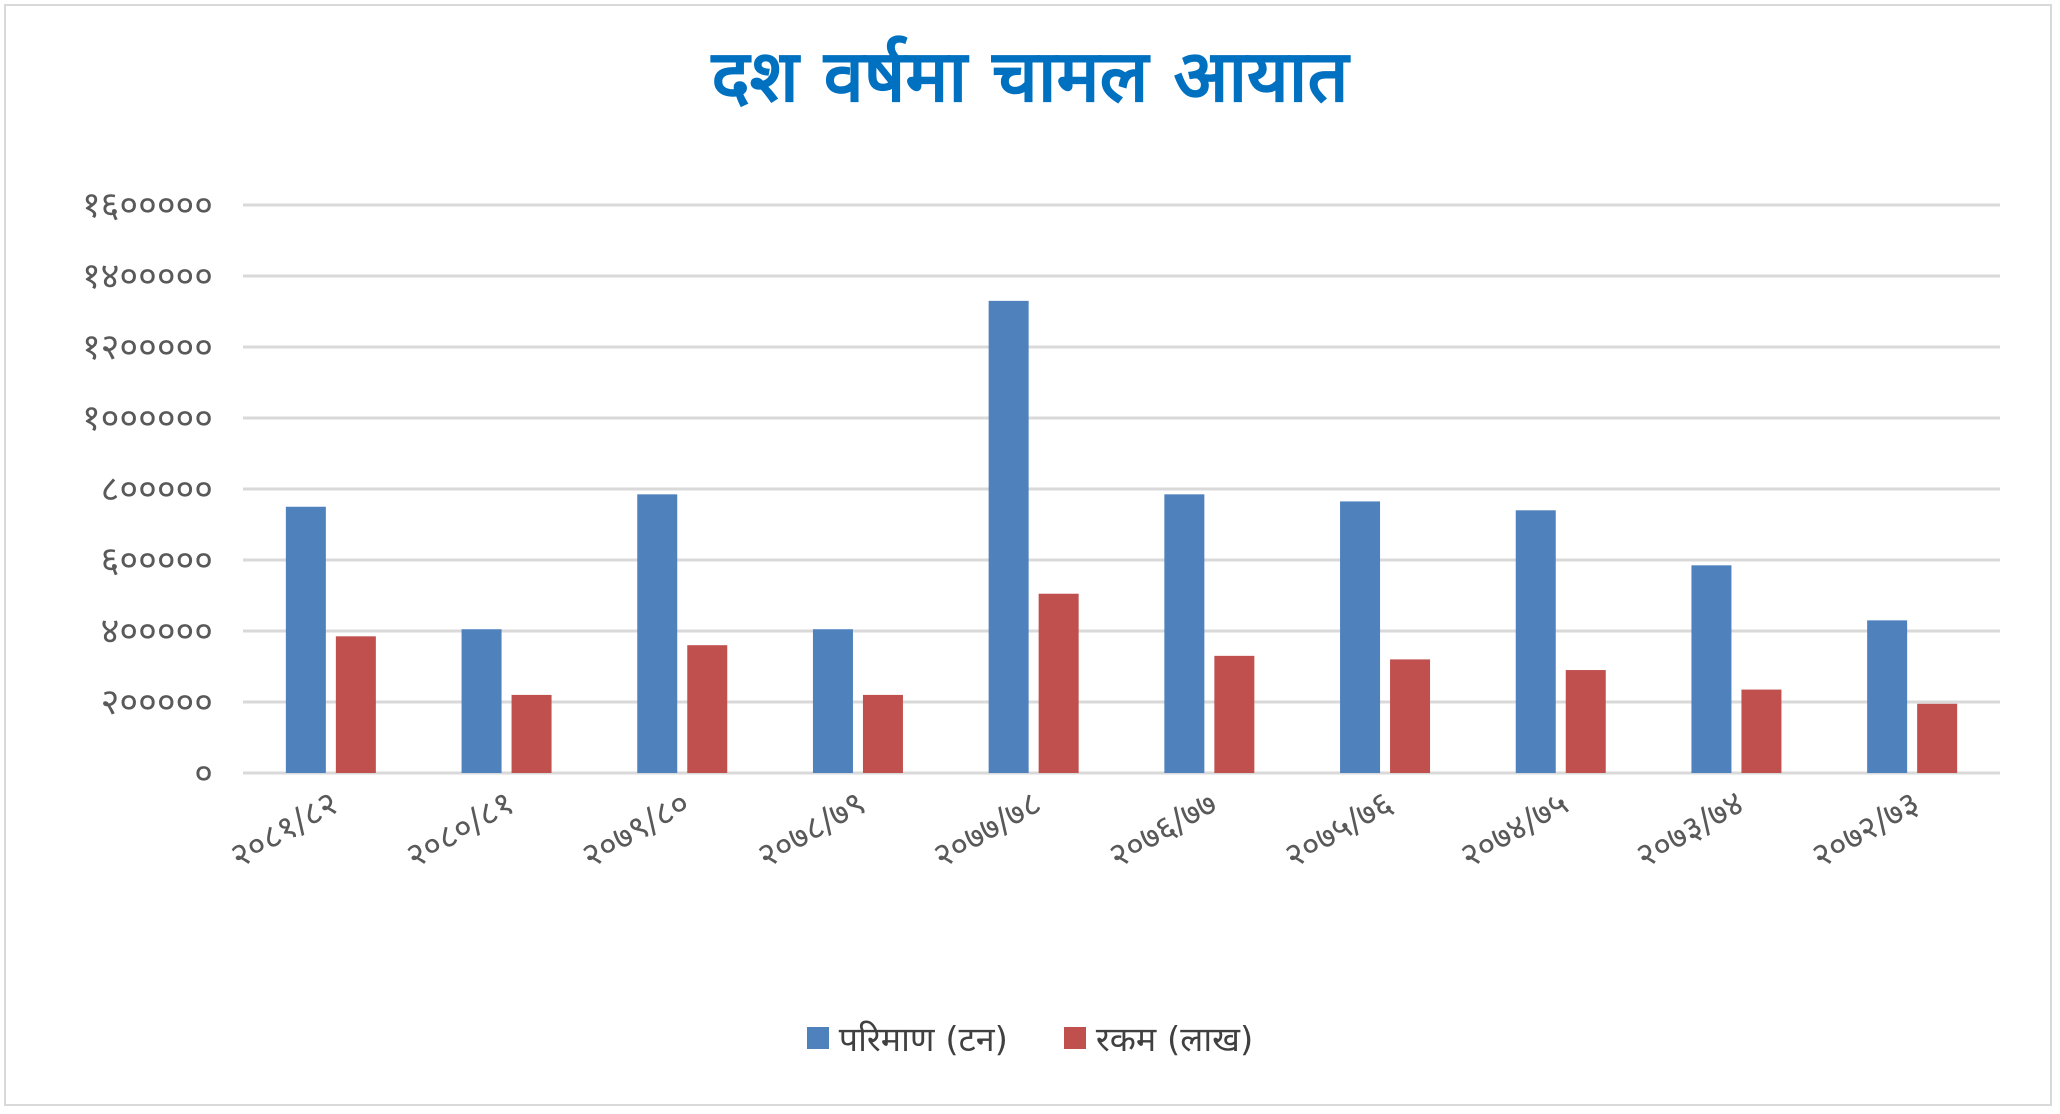  What do you see at coordinates (1690, 829) in the screenshot?
I see `x-tick-label: २०७३/७४` at bounding box center [1690, 829].